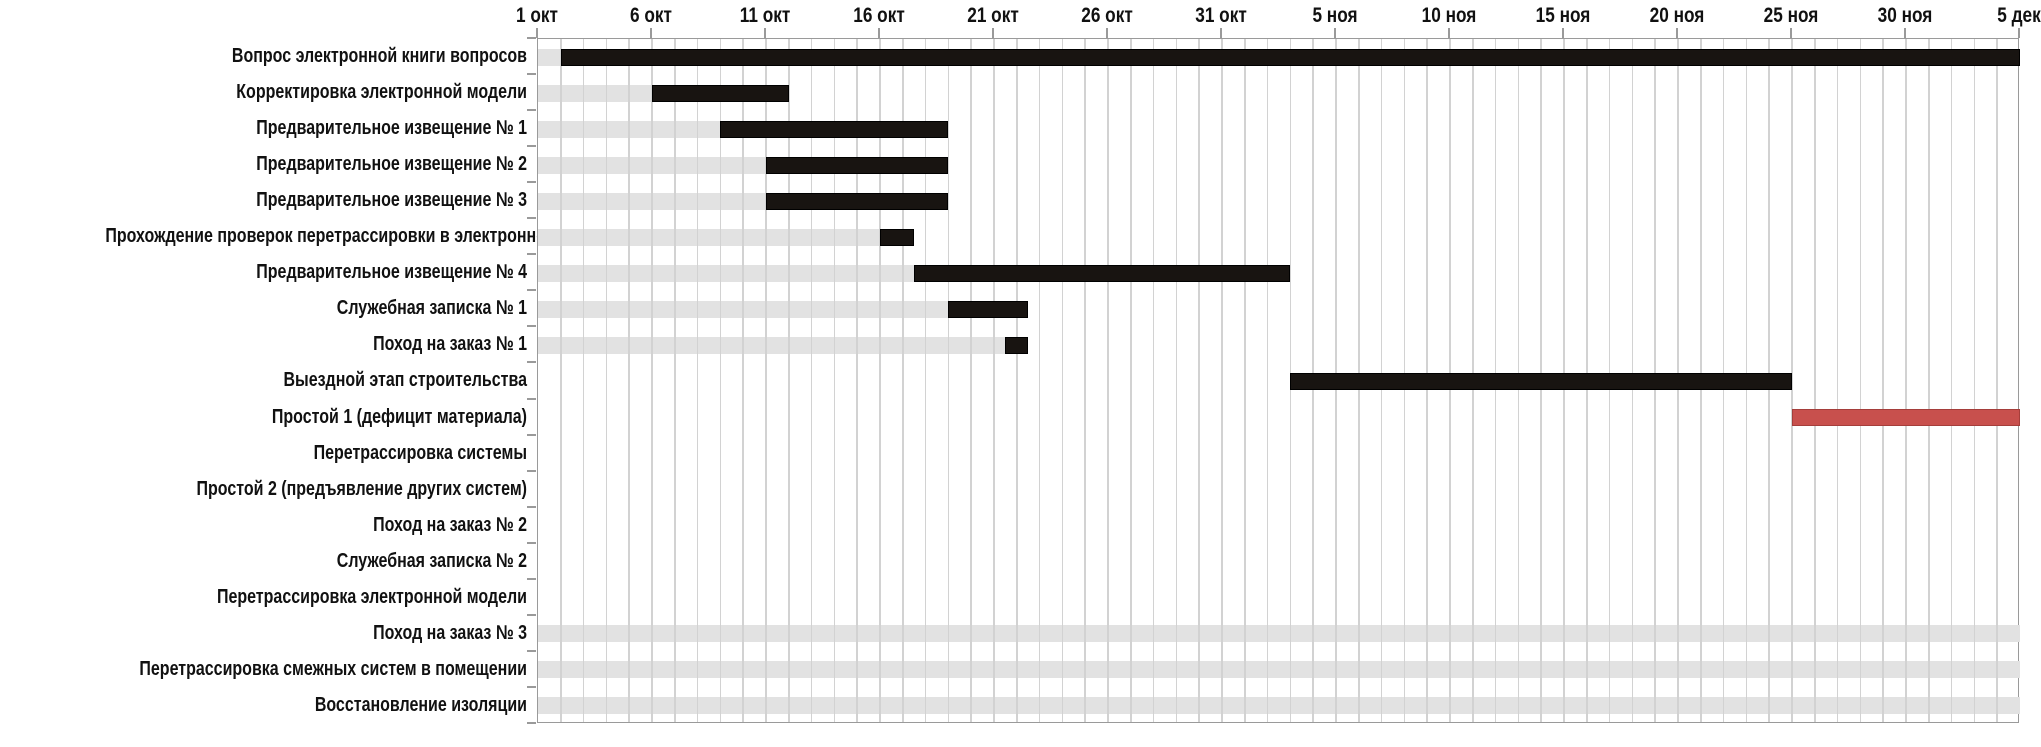  I want to click on axis-tick-label: 16 окт, so click(879, 15).